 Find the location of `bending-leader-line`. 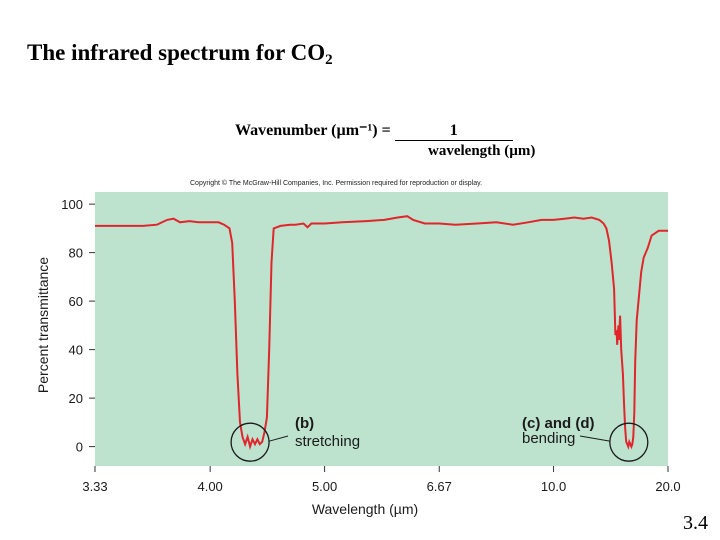

bending-leader-line is located at coordinates (594, 438).